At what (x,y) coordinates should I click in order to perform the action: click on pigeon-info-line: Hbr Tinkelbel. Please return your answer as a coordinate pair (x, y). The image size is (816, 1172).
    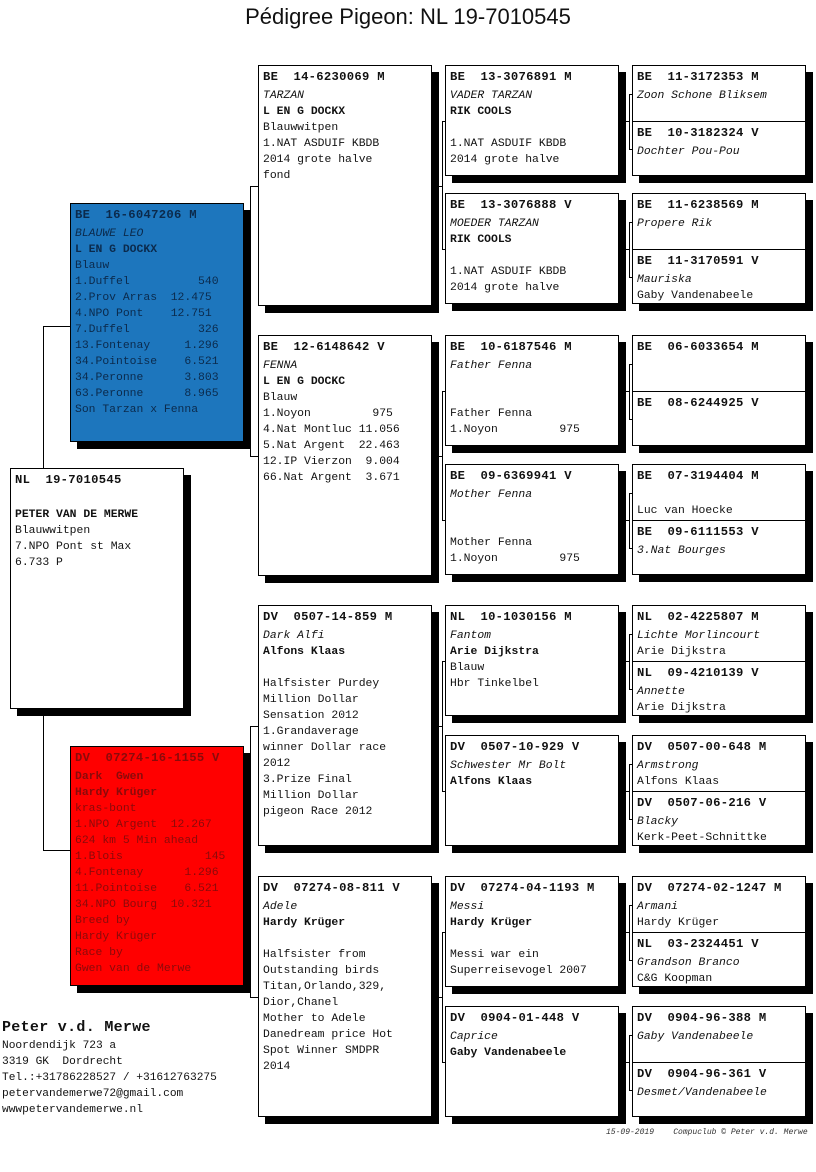
    Looking at the image, I should click on (494, 684).